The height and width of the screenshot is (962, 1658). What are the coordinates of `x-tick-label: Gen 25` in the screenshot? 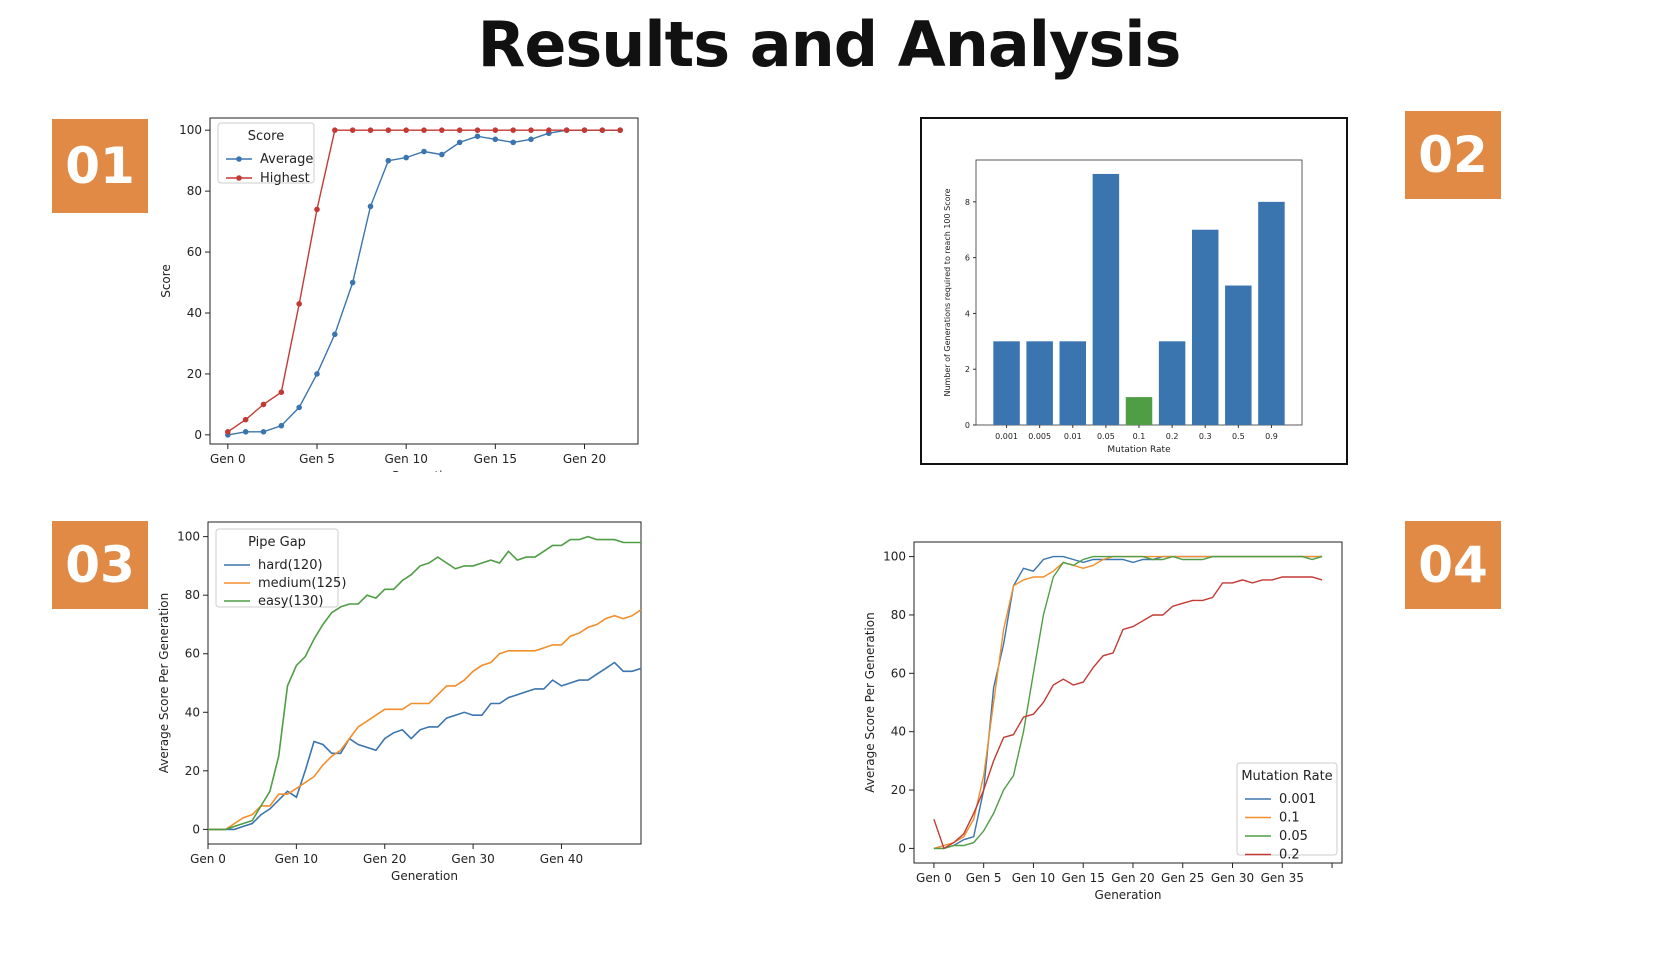 It's located at (1182, 878).